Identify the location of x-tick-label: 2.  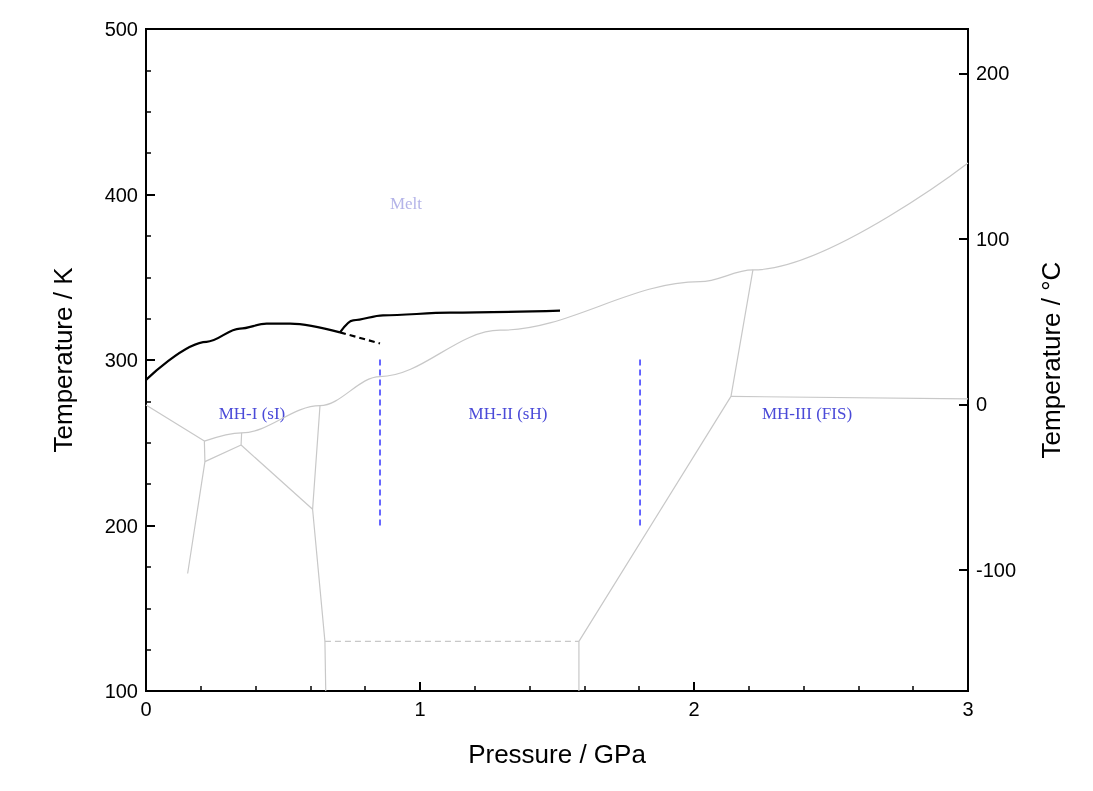
(694, 709).